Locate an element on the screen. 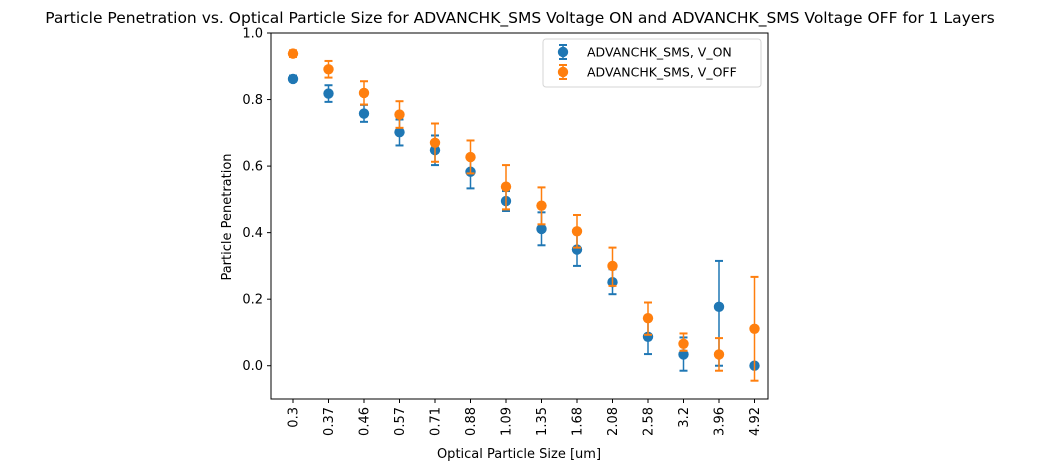 This screenshot has width=1037, height=472. legend-box is located at coordinates (652, 63).